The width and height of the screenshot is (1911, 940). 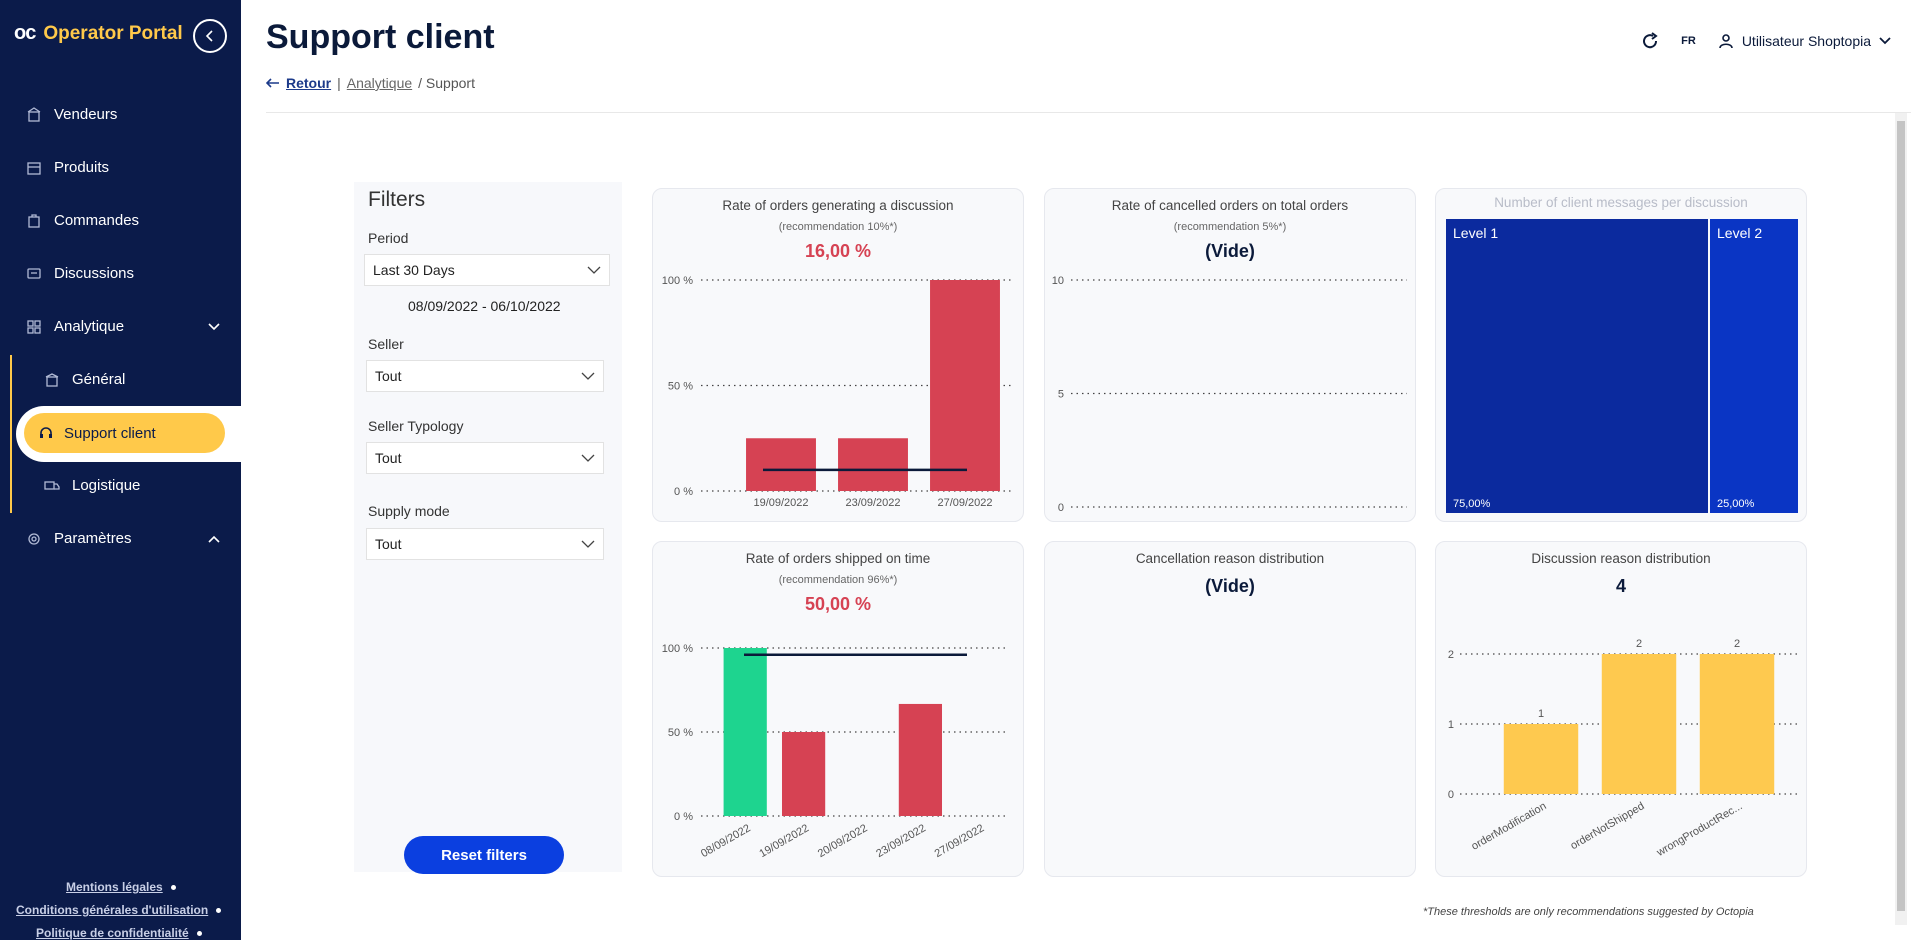 I want to click on x-tick-label: 23/09/2022, so click(x=872, y=503).